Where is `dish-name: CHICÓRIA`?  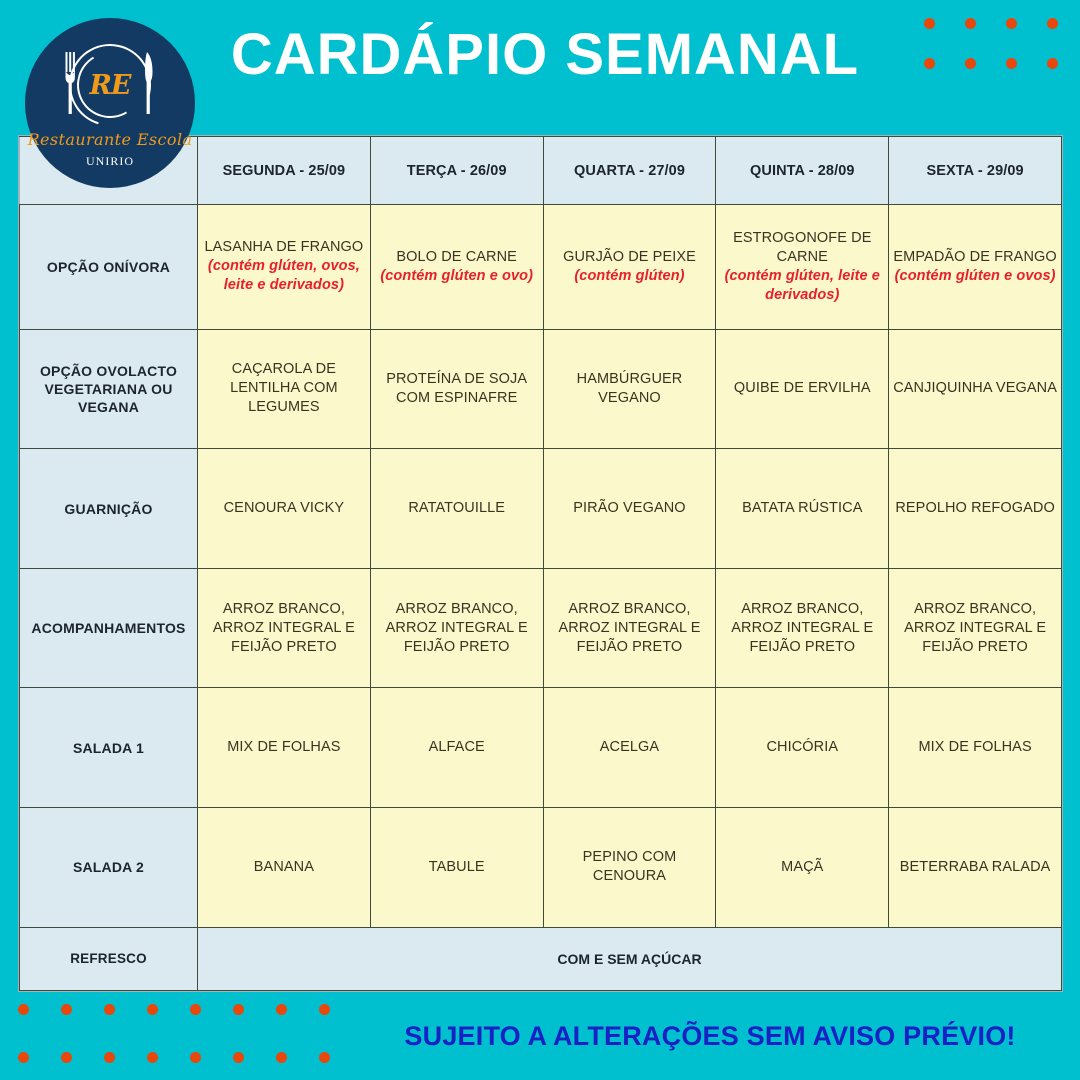
dish-name: CHICÓRIA is located at coordinates (802, 747).